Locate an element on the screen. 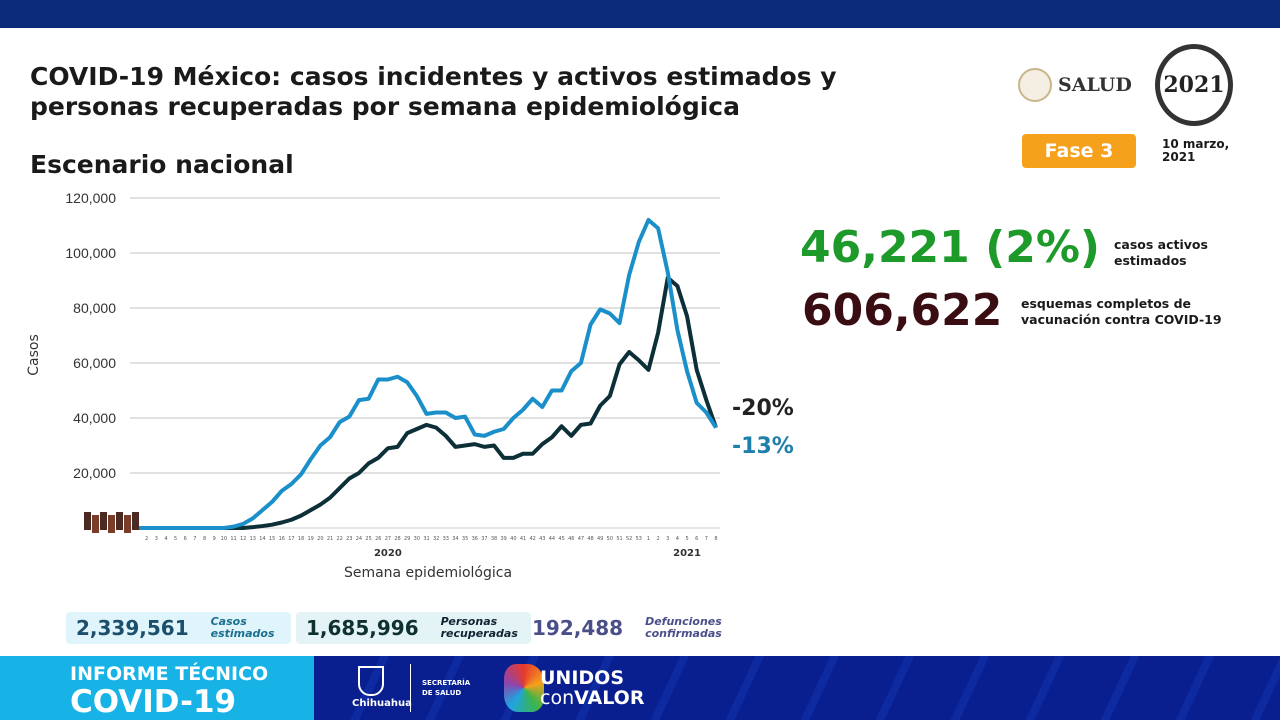  chihuahua-map-icon is located at coordinates (524, 688).